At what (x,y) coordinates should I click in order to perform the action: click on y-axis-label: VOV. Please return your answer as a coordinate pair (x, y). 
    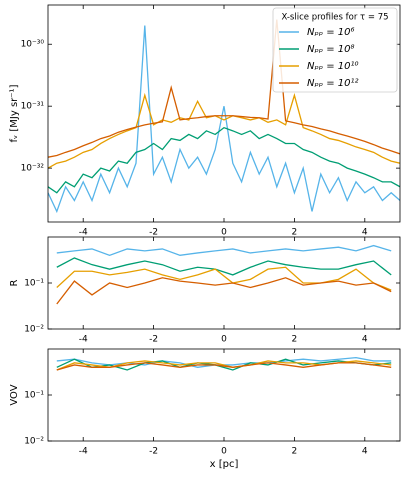
    Looking at the image, I should click on (14, 394).